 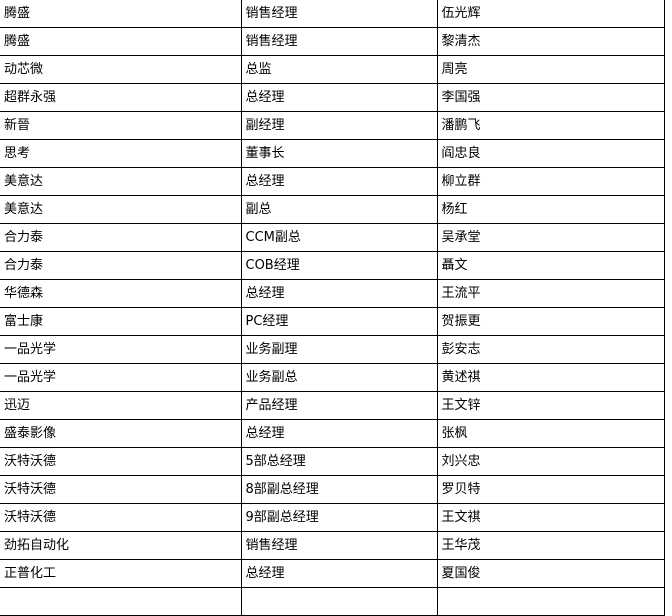 I want to click on cell-name: 吴承堂, so click(x=550, y=237).